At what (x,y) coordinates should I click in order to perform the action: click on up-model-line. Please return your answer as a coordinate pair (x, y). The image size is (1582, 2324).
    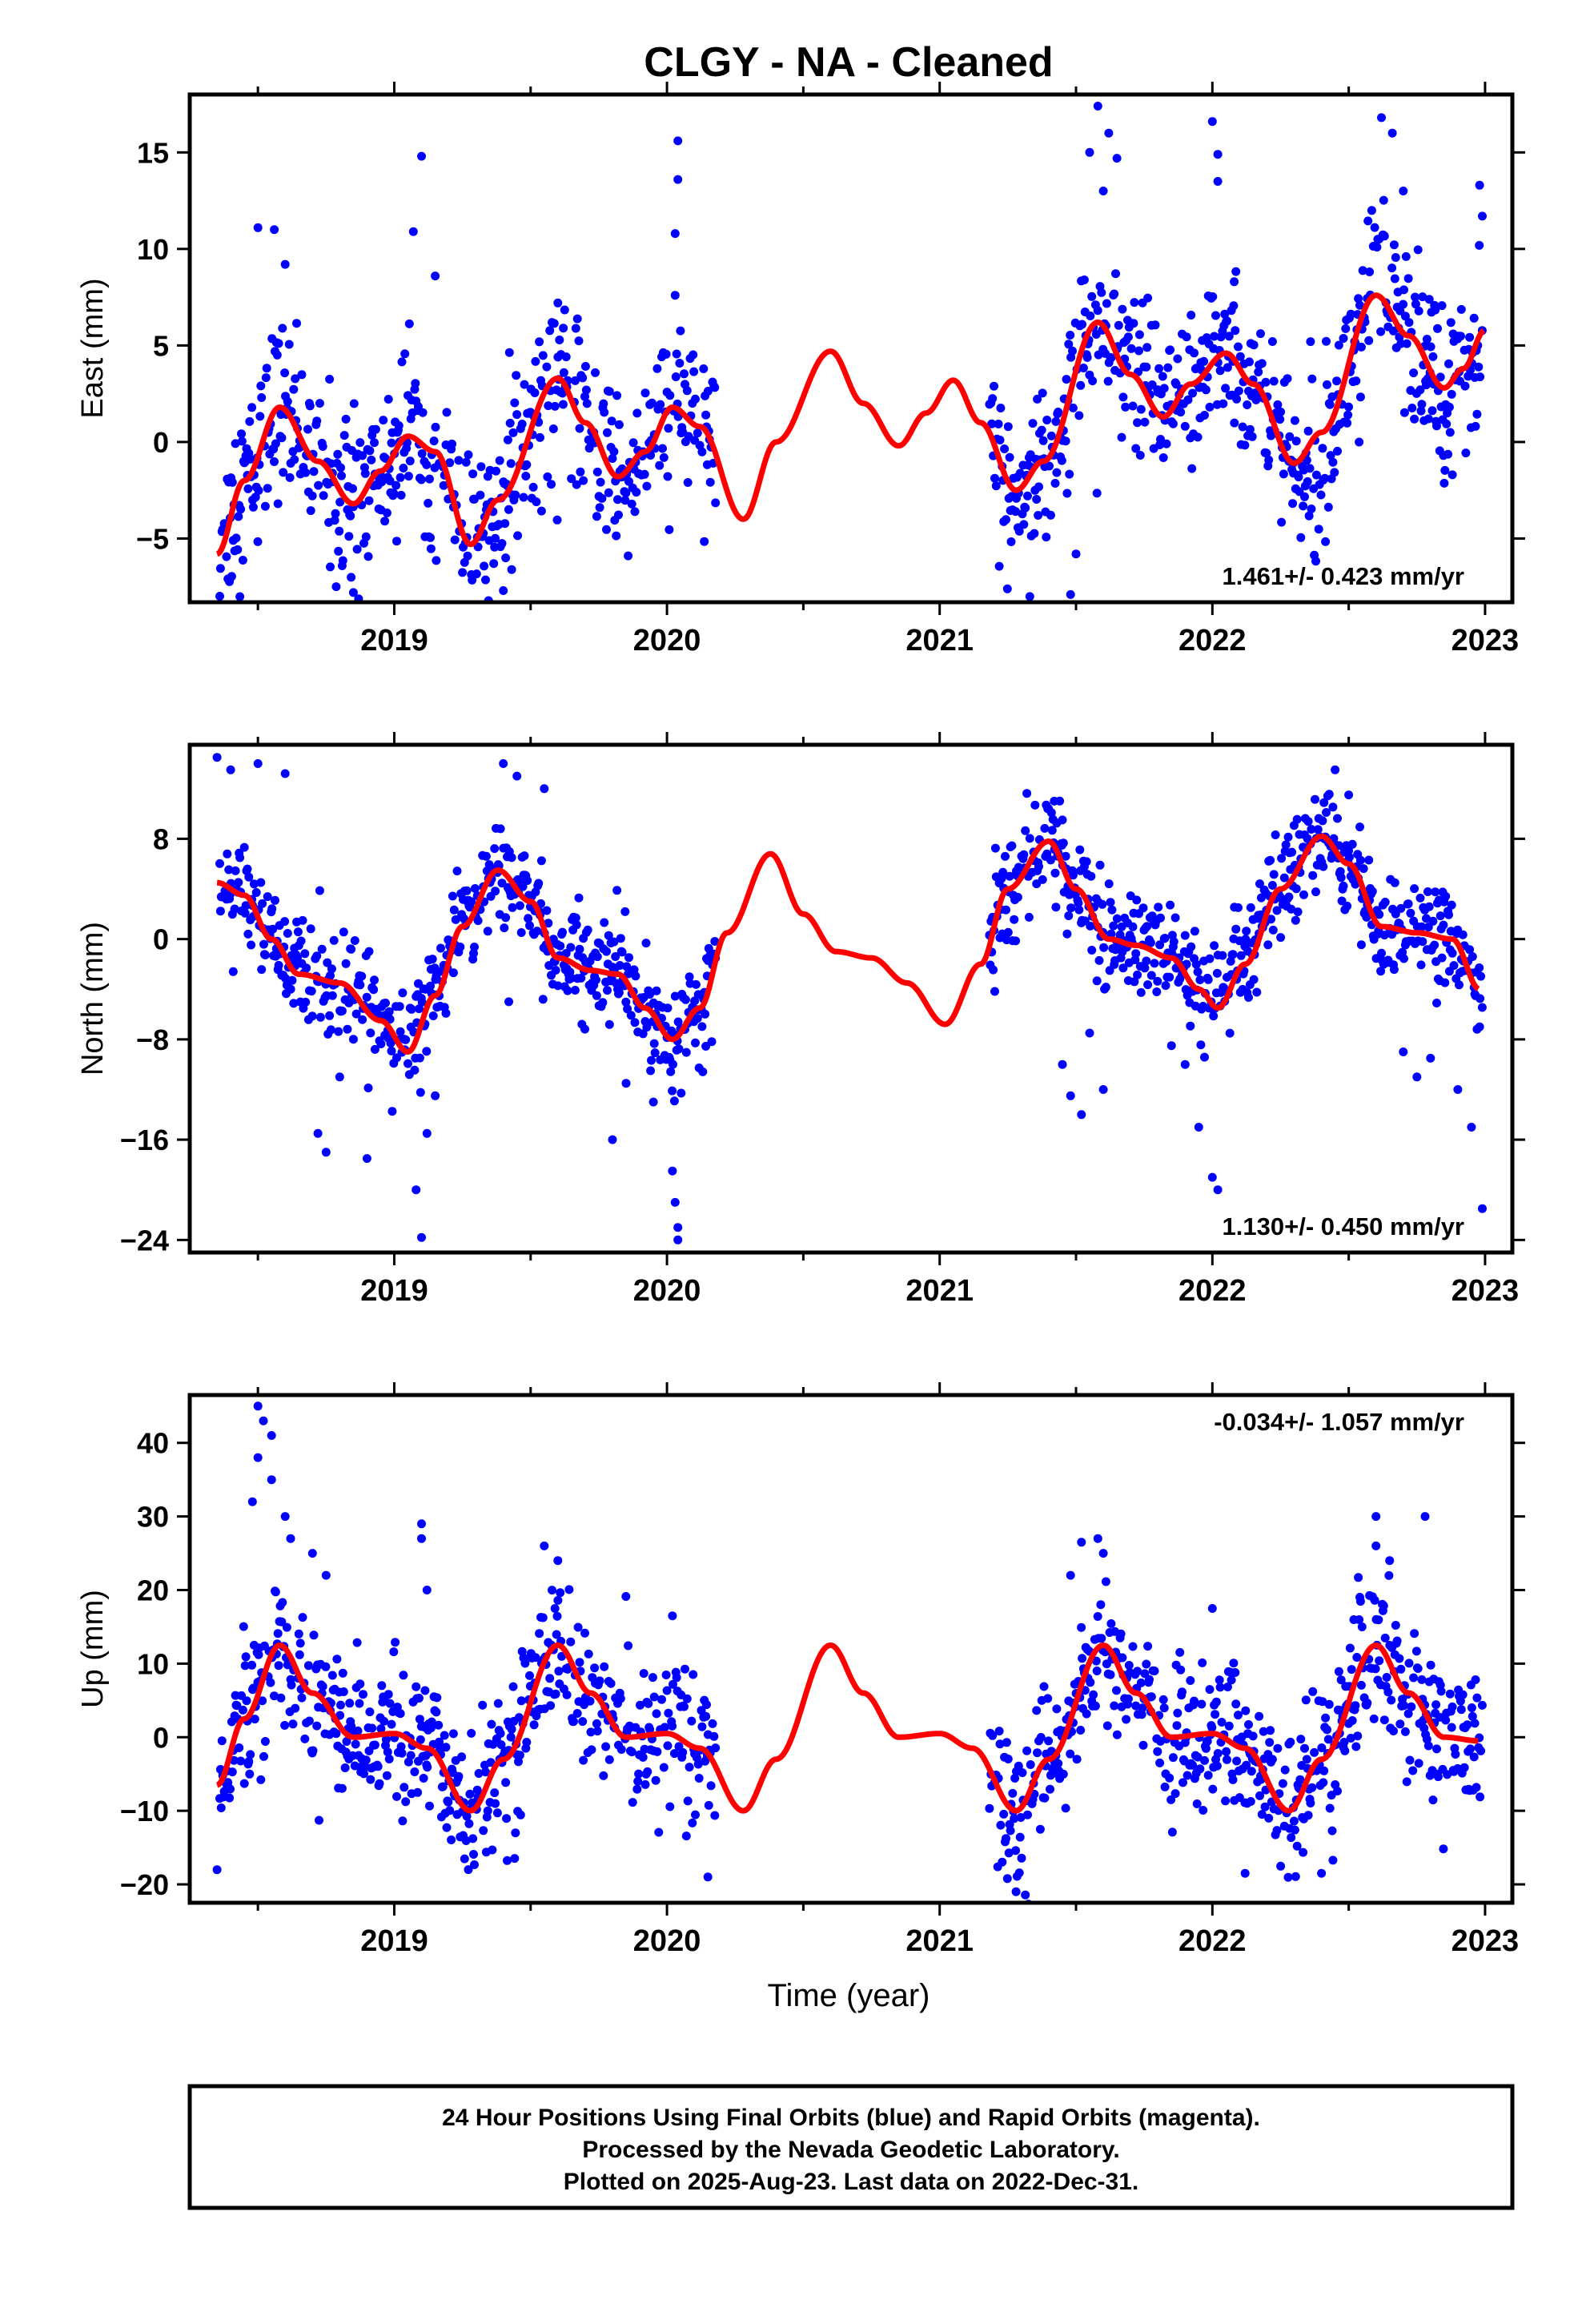
    Looking at the image, I should click on (847, 1728).